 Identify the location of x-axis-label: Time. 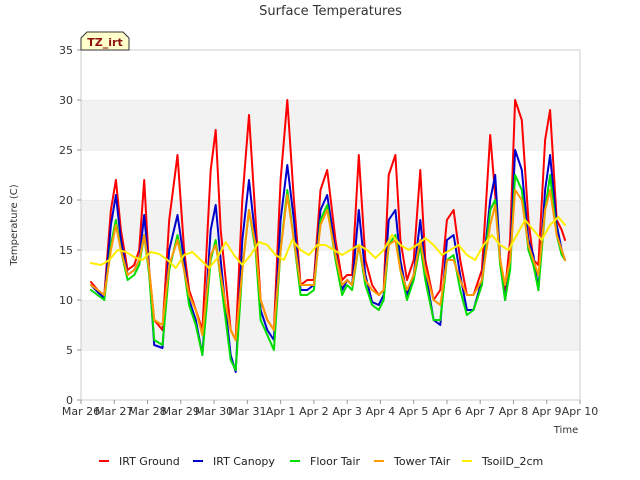
(565, 430).